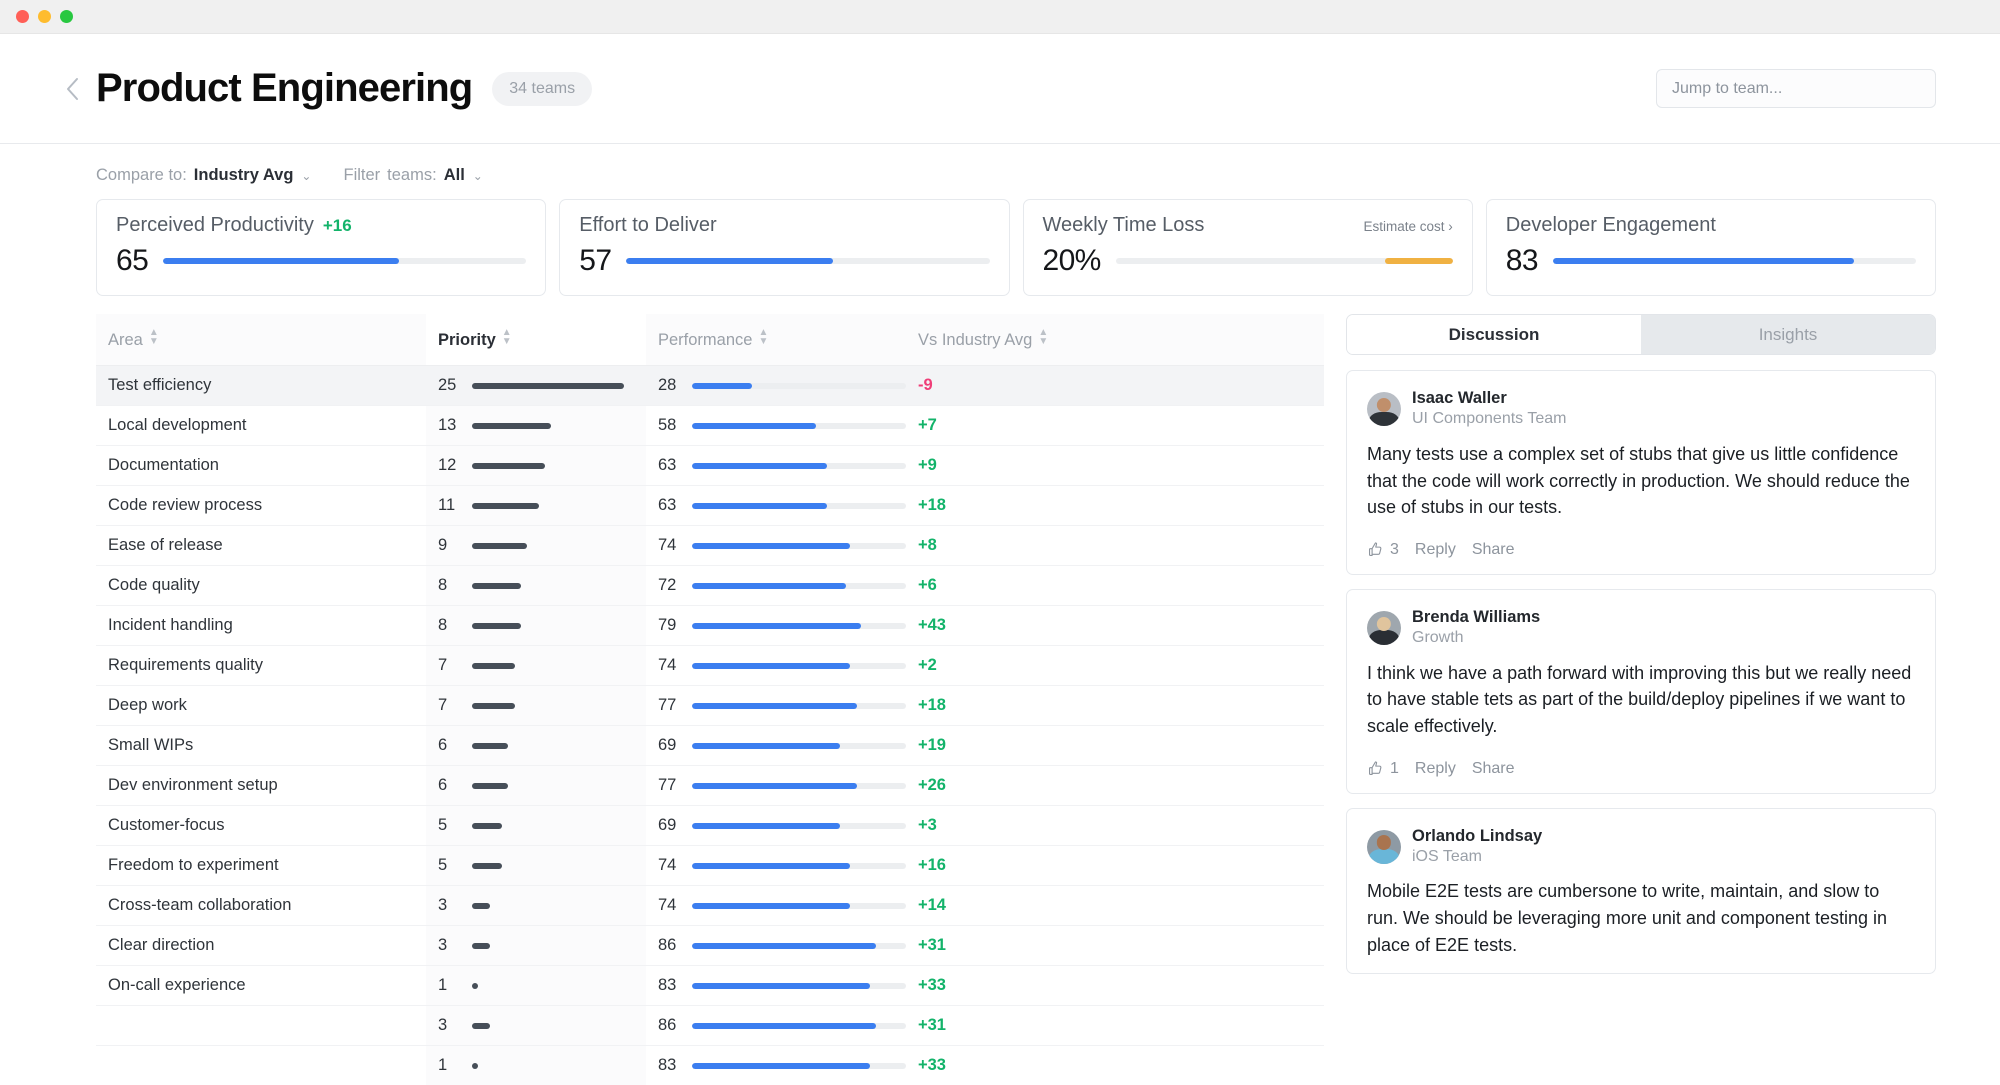 The width and height of the screenshot is (2000, 1085). I want to click on comment-header: Brenda Williams Growth, so click(1641, 628).